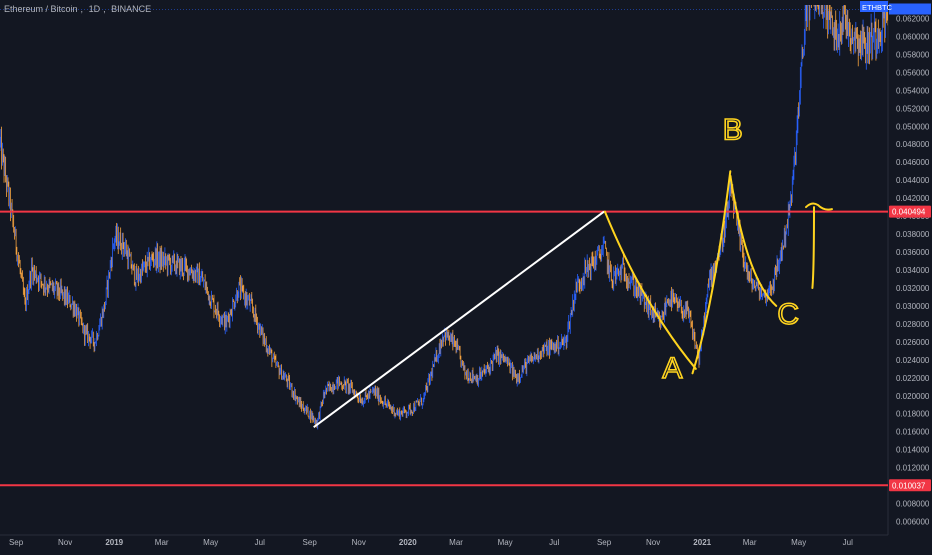 The width and height of the screenshot is (932, 555). Describe the element at coordinates (913, 378) in the screenshot. I see `price-tick-label: 0.022000` at that location.